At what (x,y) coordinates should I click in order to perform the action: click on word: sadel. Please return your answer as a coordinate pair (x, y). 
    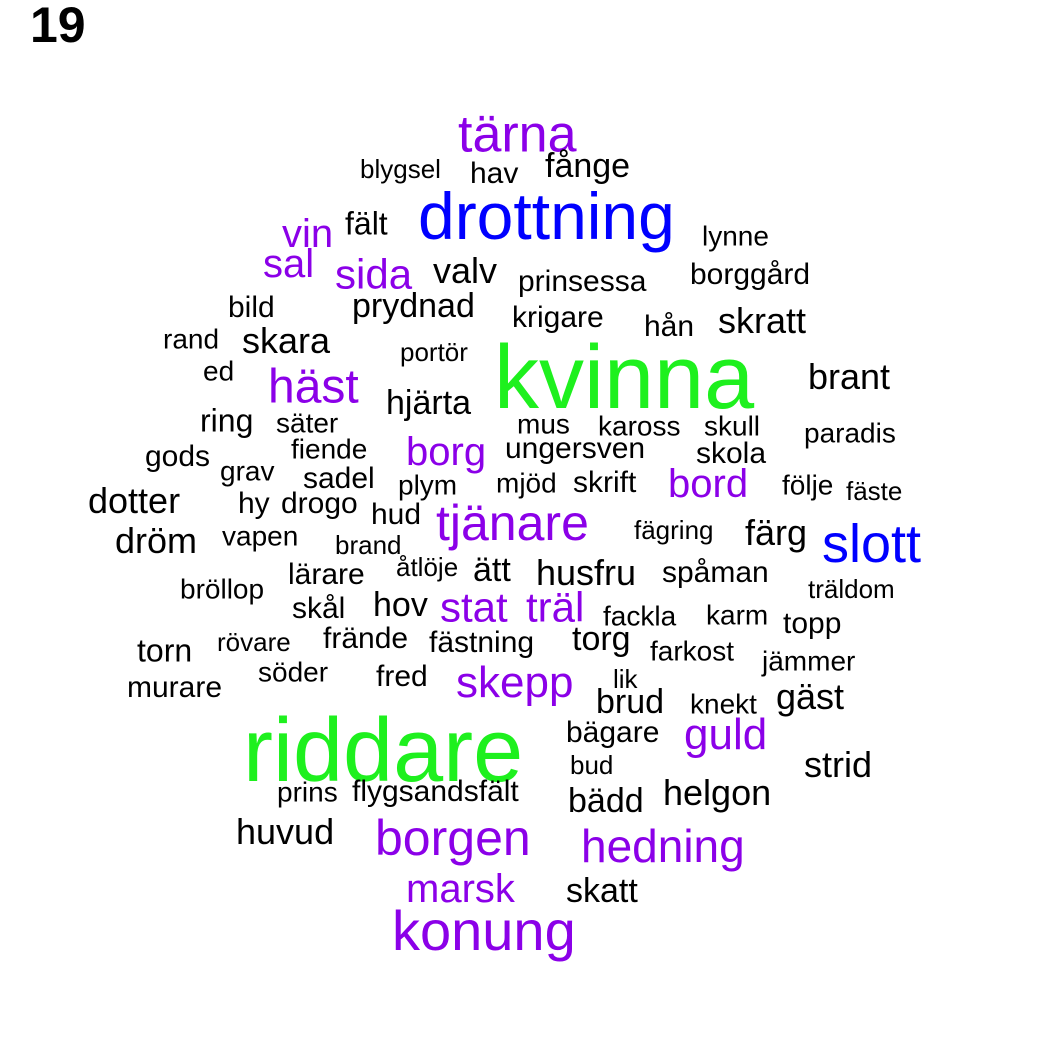
    Looking at the image, I should click on (339, 478).